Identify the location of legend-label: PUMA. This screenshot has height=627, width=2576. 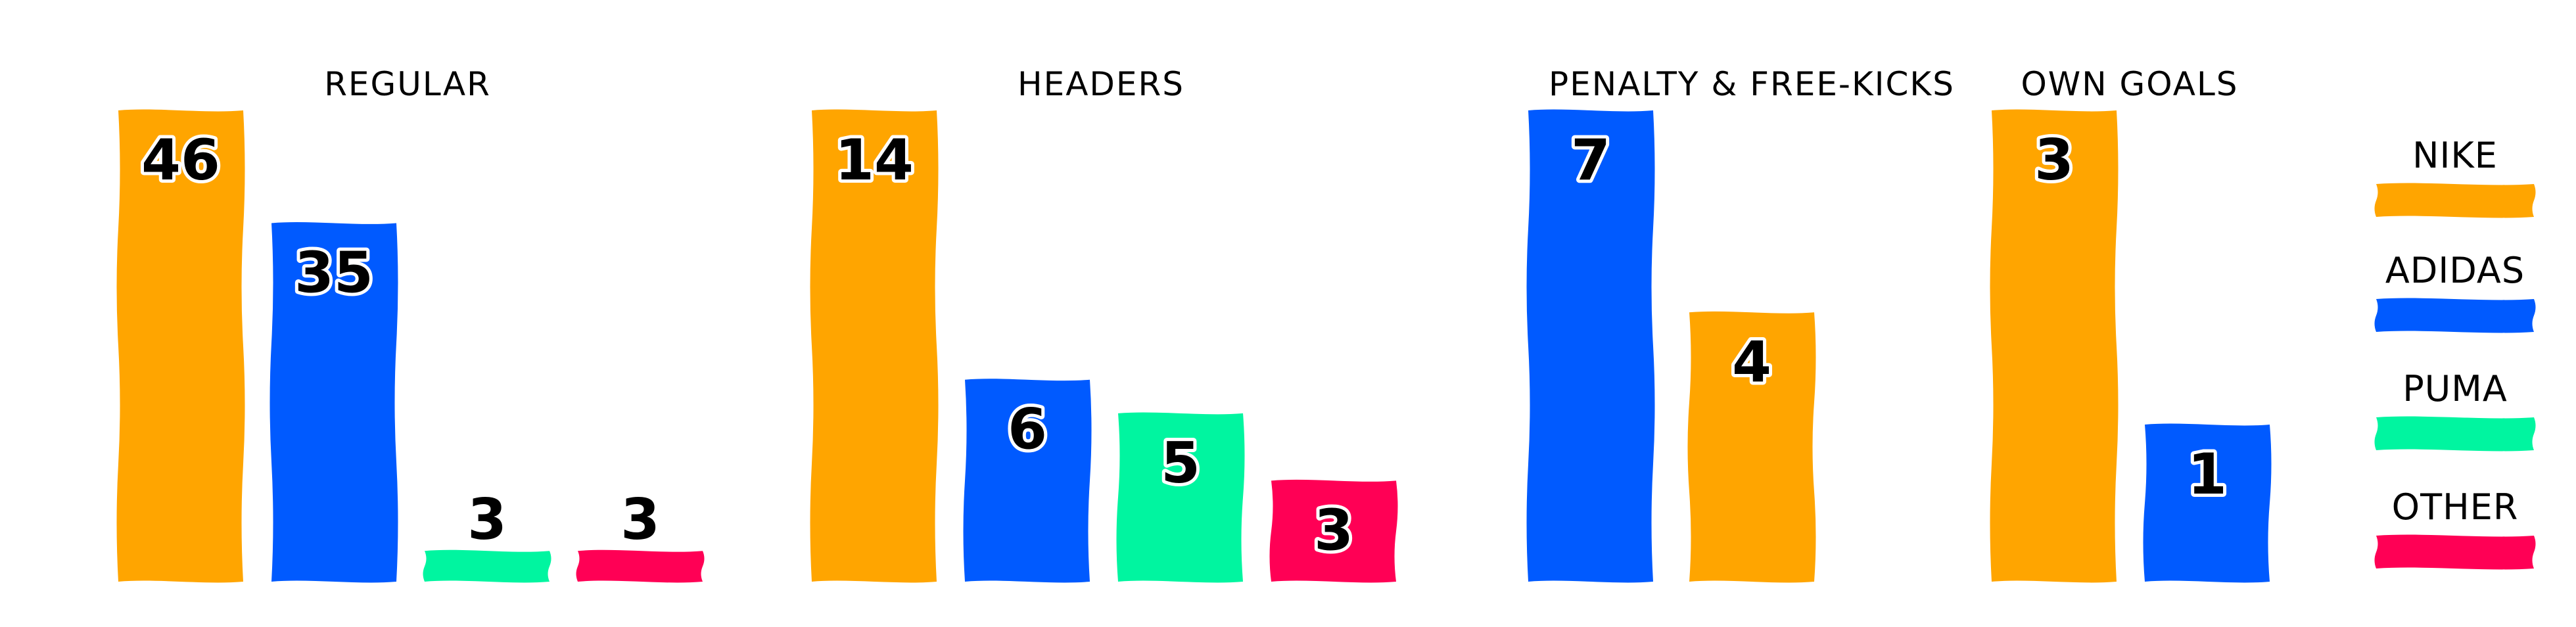
(2455, 388).